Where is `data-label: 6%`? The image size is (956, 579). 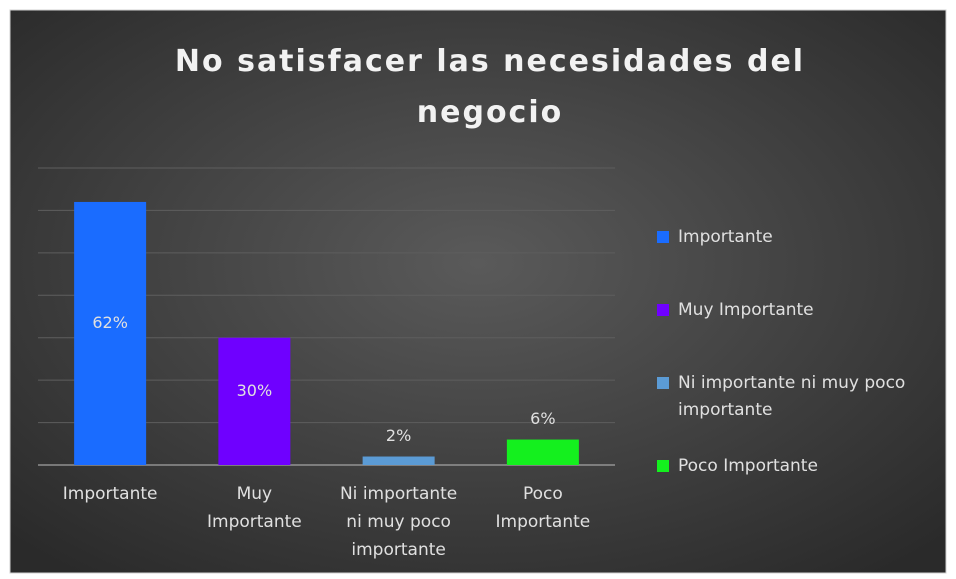 data-label: 6% is located at coordinates (542, 418).